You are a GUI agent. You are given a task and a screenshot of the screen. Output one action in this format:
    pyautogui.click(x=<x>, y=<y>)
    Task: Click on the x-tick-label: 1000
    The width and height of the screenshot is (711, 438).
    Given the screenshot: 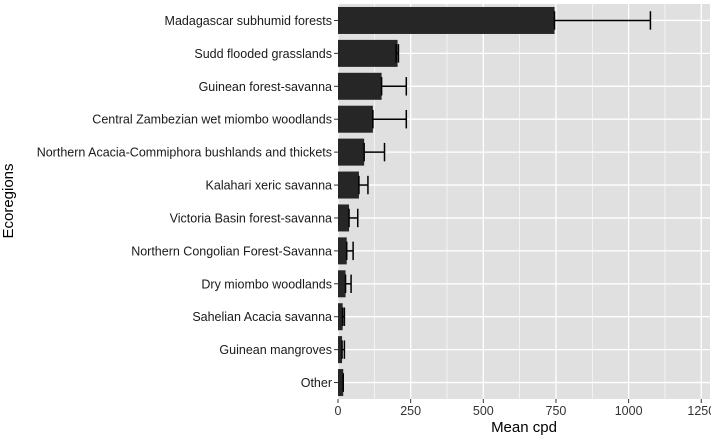 What is the action you would take?
    pyautogui.click(x=629, y=411)
    